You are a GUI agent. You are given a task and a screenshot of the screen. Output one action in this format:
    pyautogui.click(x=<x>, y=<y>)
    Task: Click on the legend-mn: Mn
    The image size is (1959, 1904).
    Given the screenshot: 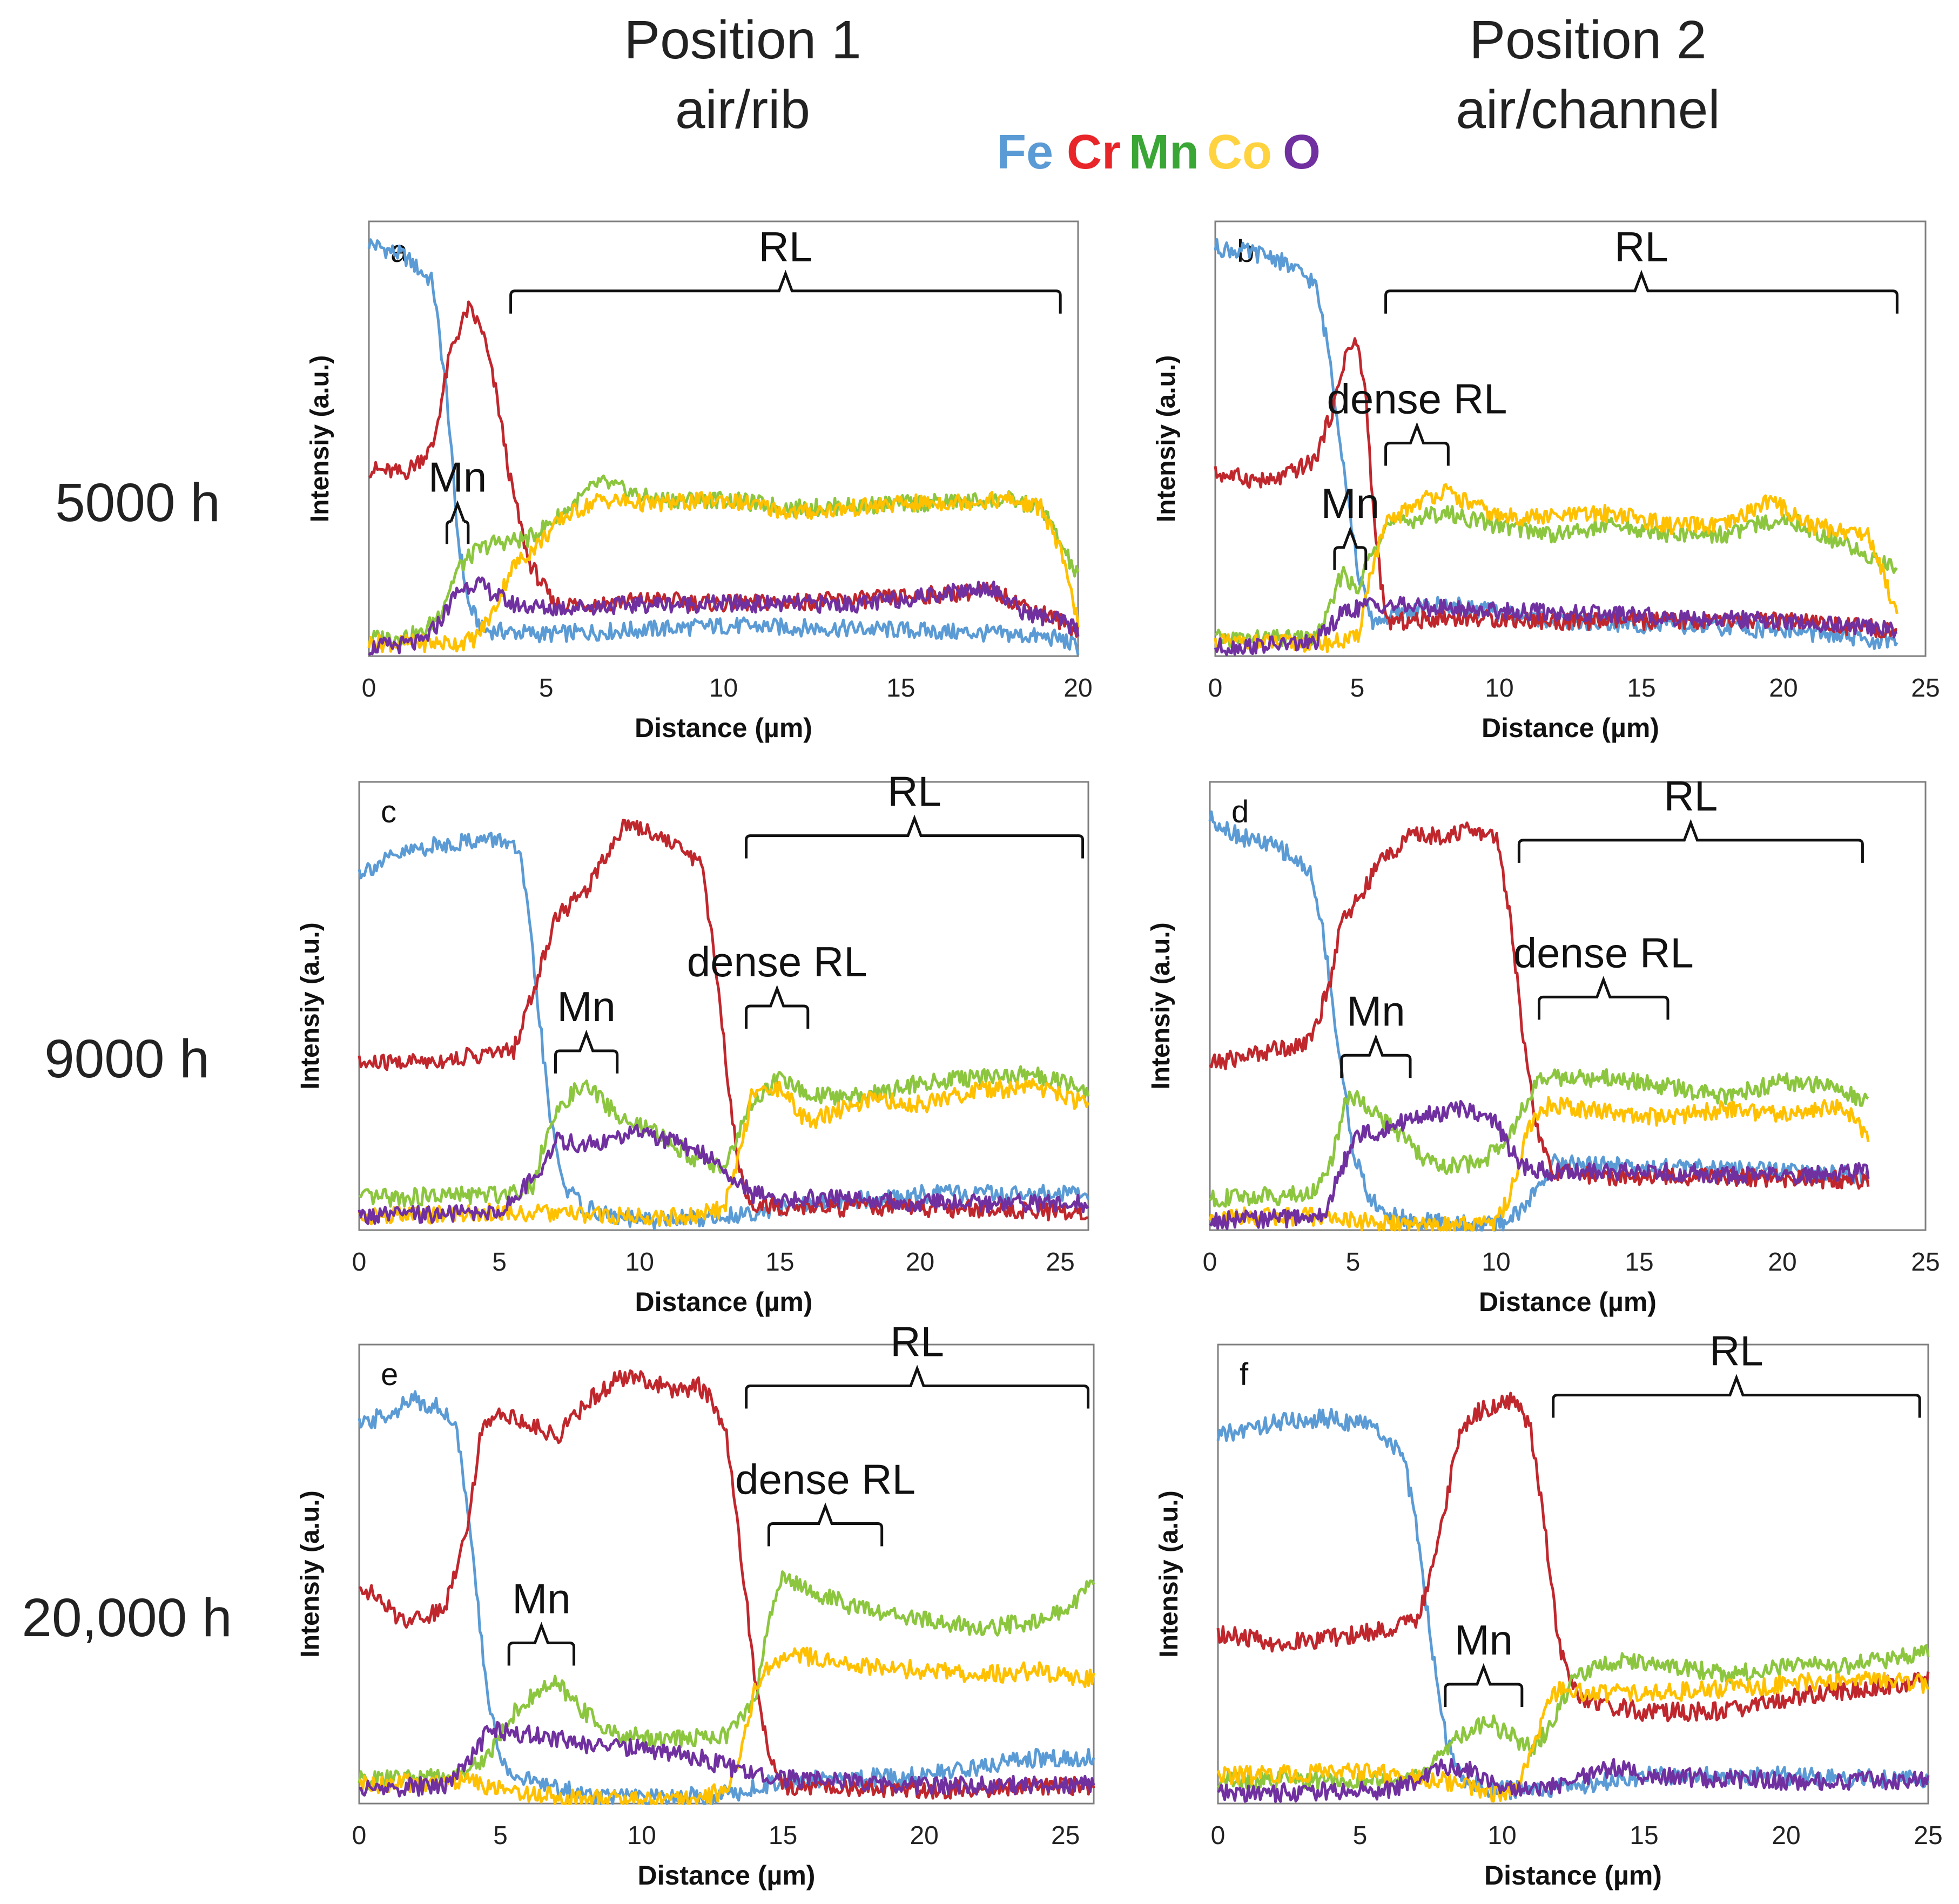 What is the action you would take?
    pyautogui.click(x=1164, y=152)
    